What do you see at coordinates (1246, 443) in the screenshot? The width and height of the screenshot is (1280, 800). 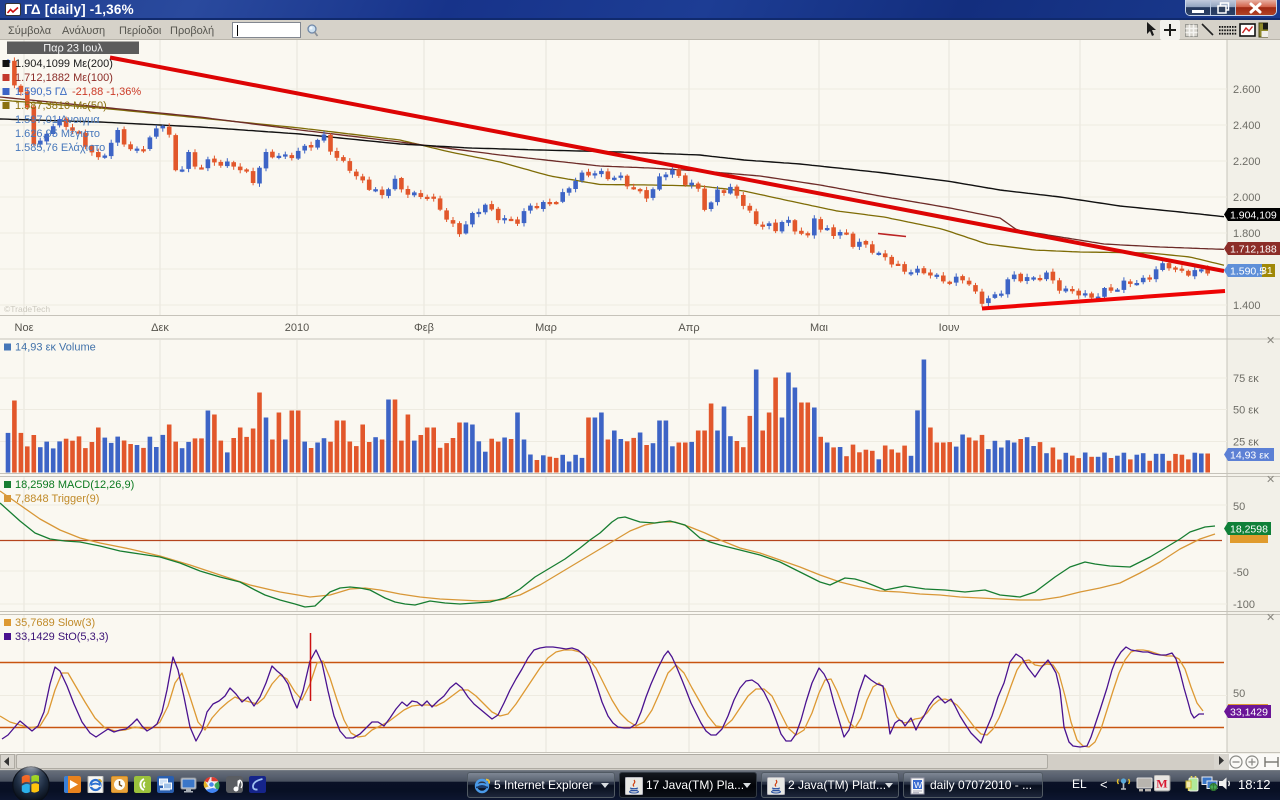 I see `svg-text: 25 εκ` at bounding box center [1246, 443].